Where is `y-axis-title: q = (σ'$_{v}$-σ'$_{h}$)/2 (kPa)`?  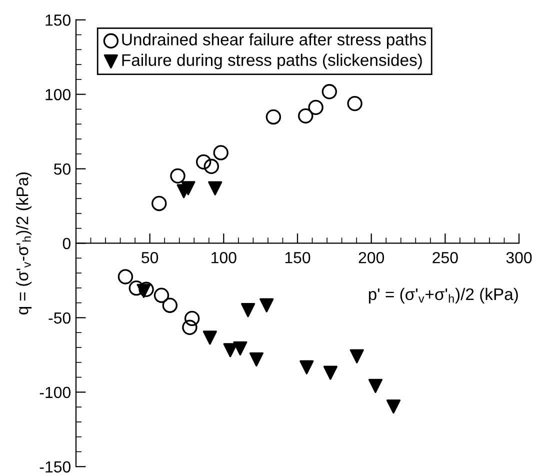 y-axis-title: q = (σ'$_{v}$-σ'$_{h}$)/2 (kPa) is located at coordinates (24, 243).